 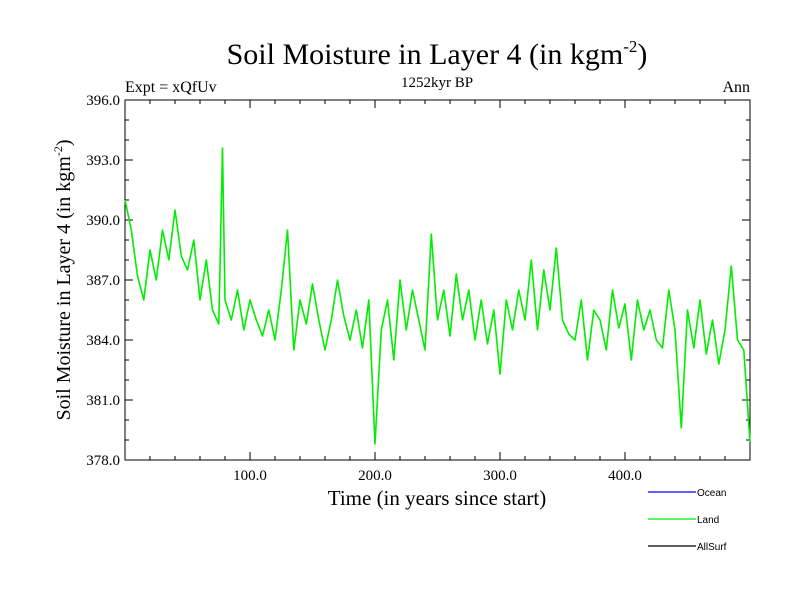 I want to click on y-tick-label: 384.0, so click(x=103, y=341).